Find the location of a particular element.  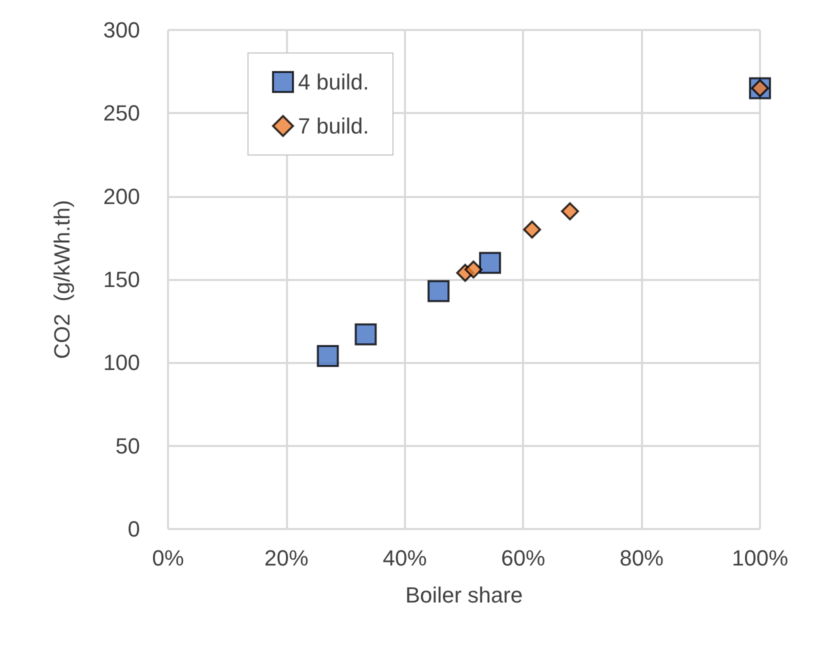

x-axis-title: Boiler share is located at coordinates (464, 595).